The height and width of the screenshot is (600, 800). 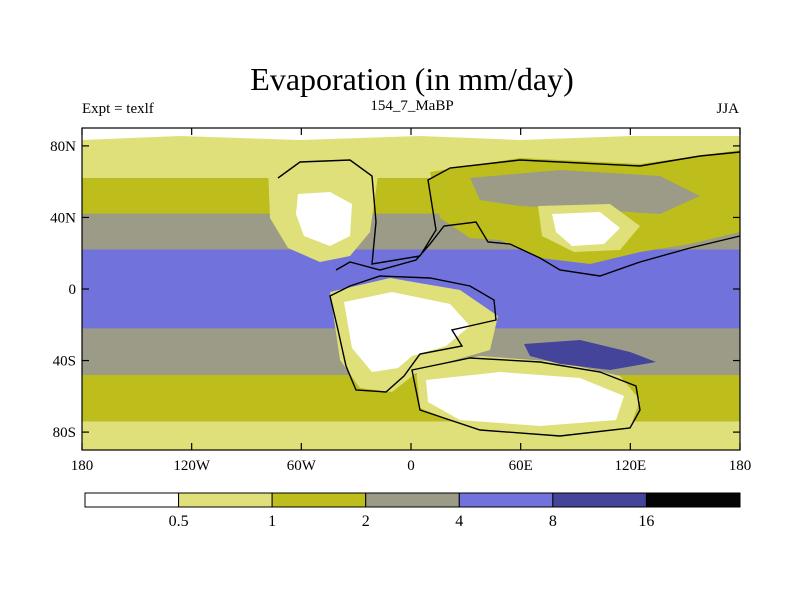 What do you see at coordinates (324, 219) in the screenshot?
I see `north-america-interior` at bounding box center [324, 219].